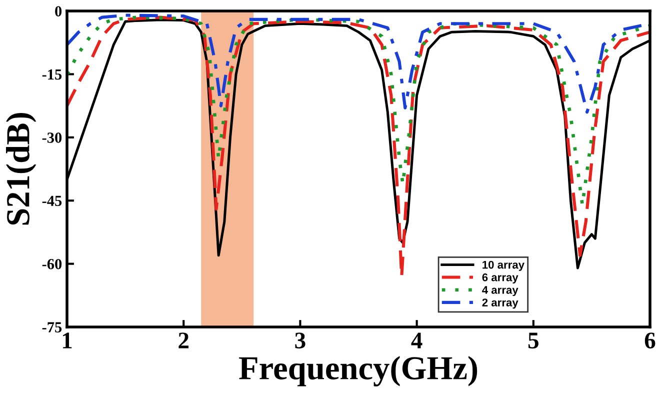 This screenshot has width=664, height=397. Describe the element at coordinates (533, 340) in the screenshot. I see `x-tick-label: 5` at that location.